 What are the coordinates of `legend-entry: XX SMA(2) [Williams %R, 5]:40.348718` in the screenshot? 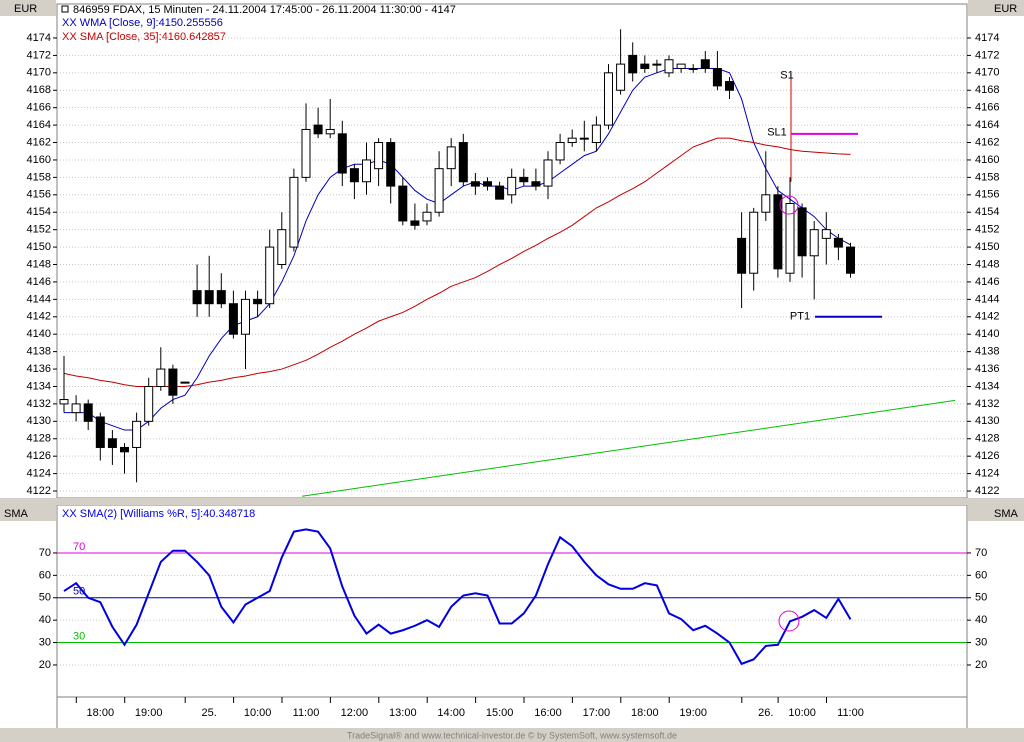 It's located at (158, 514).